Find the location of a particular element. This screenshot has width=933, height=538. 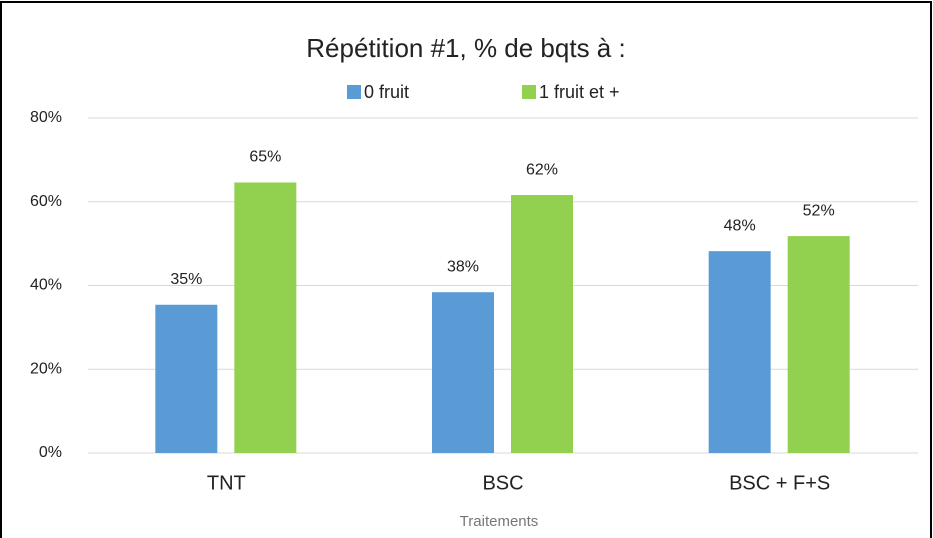

y-tick-label: 60% is located at coordinates (46, 201).